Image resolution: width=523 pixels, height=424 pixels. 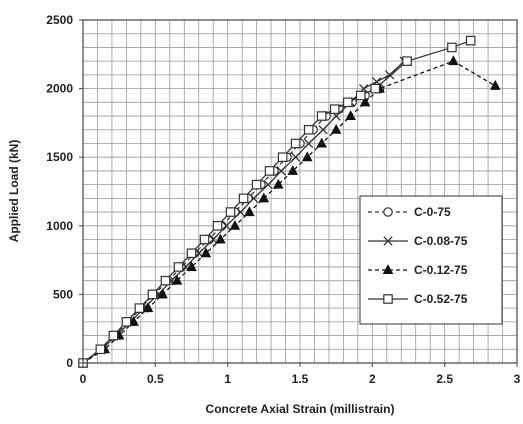 I want to click on y-tick-label: 500, so click(x=63, y=294).